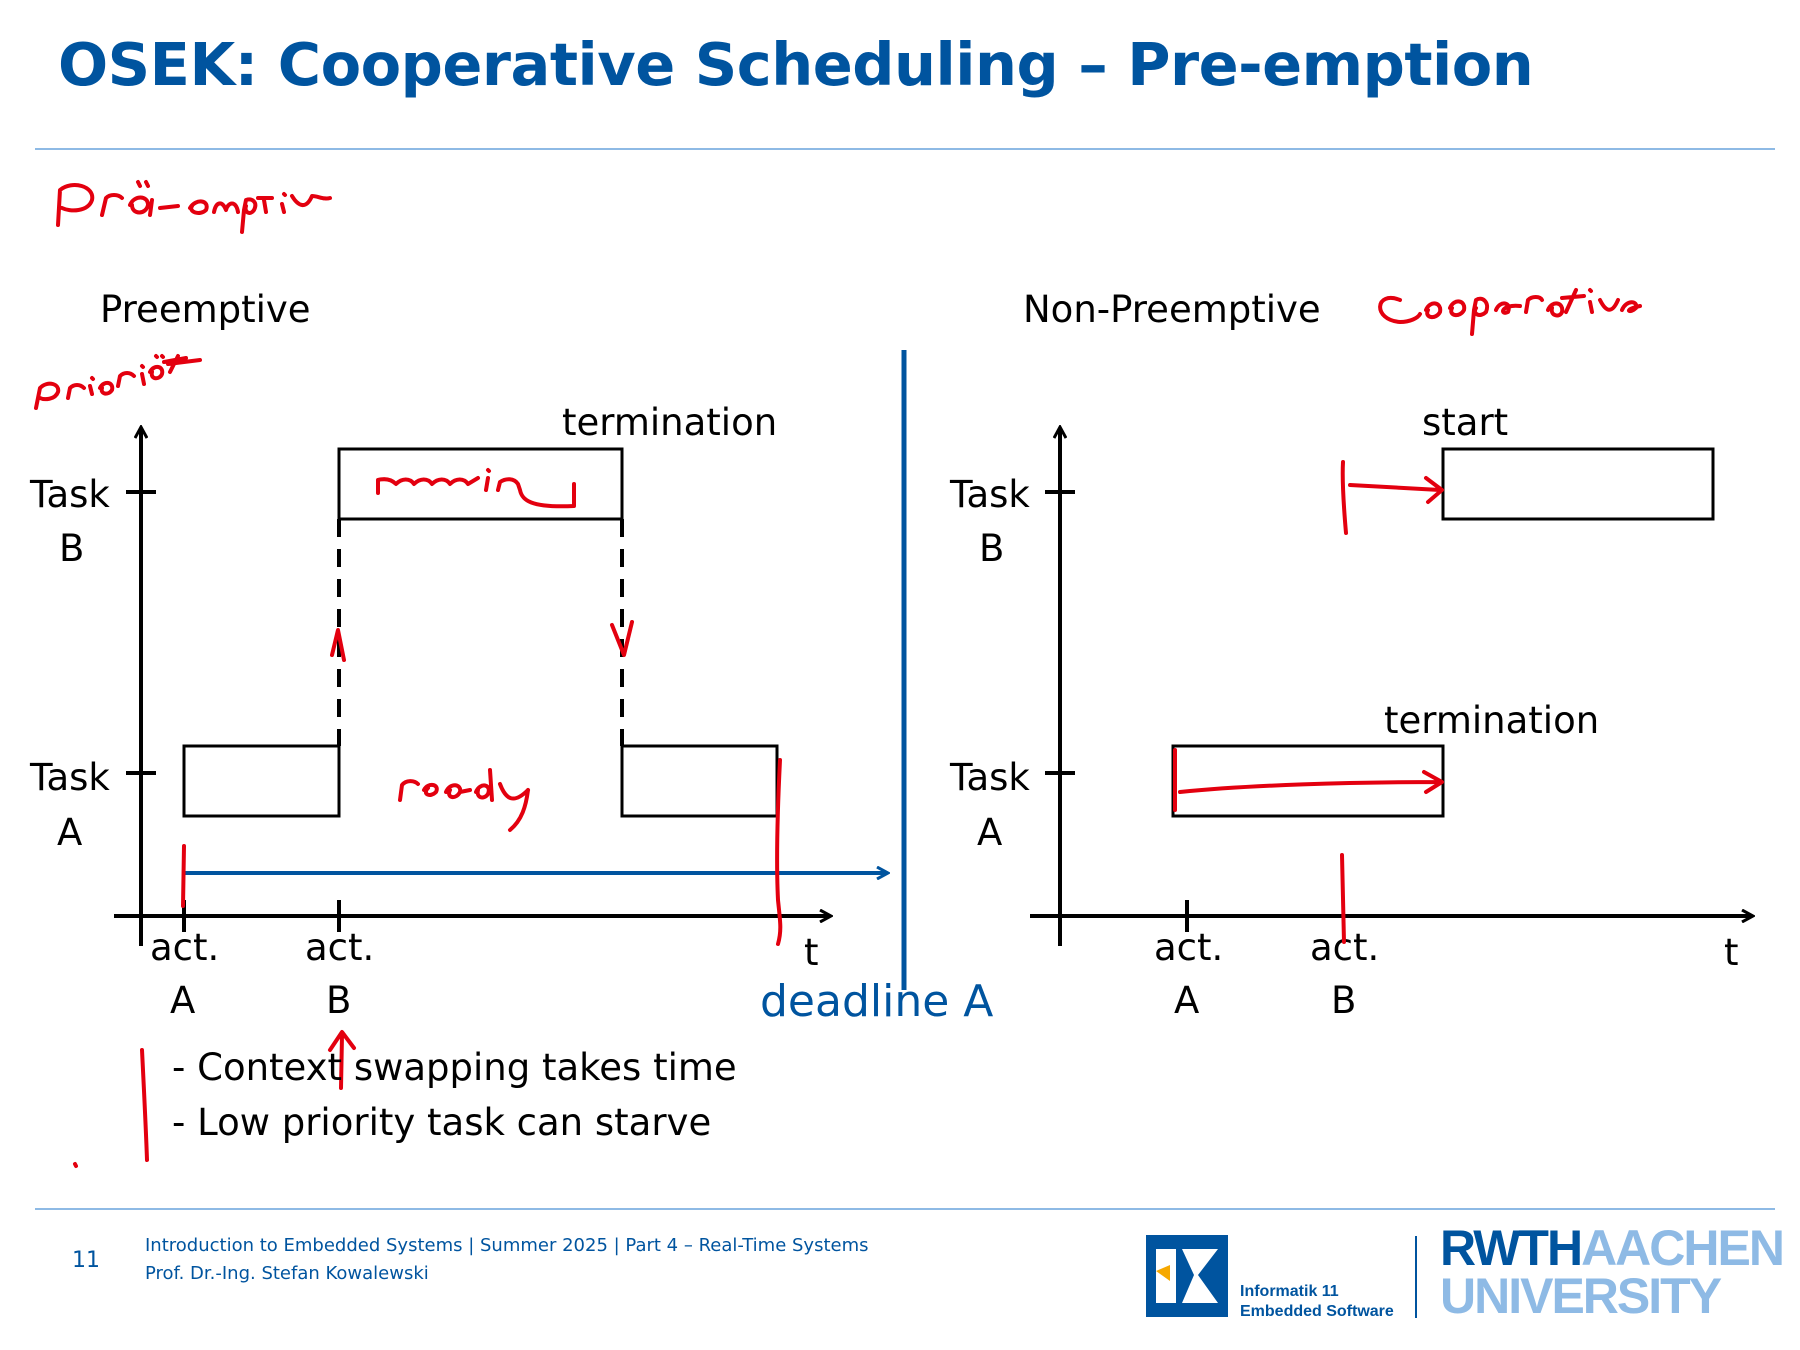 The width and height of the screenshot is (1800, 1350). I want to click on start-arrow, so click(1392, 497).